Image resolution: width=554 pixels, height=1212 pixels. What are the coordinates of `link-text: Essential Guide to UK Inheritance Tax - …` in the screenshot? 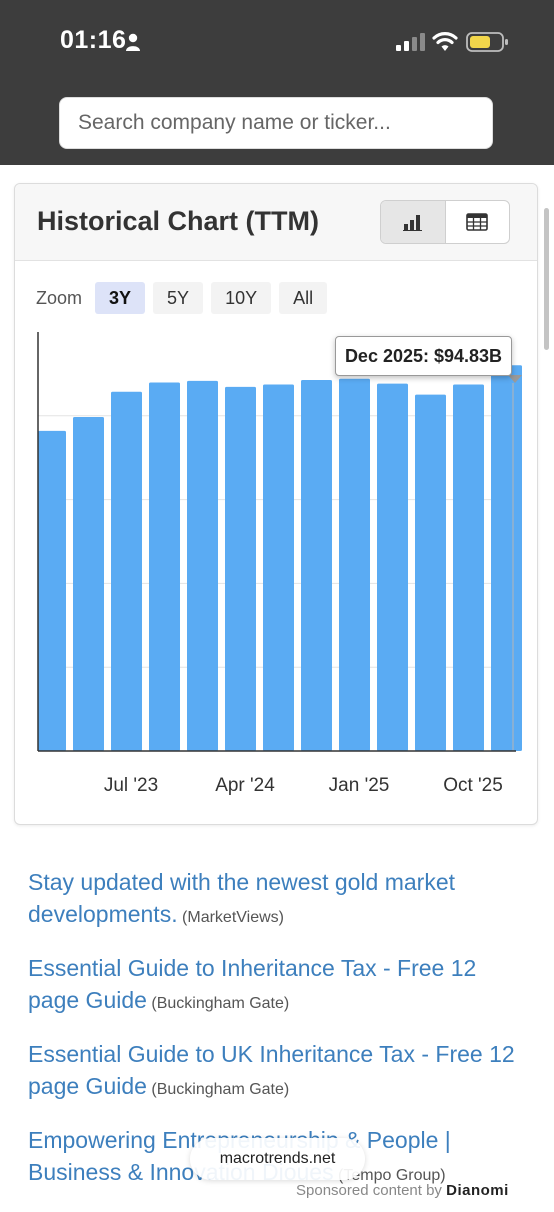 It's located at (271, 1070).